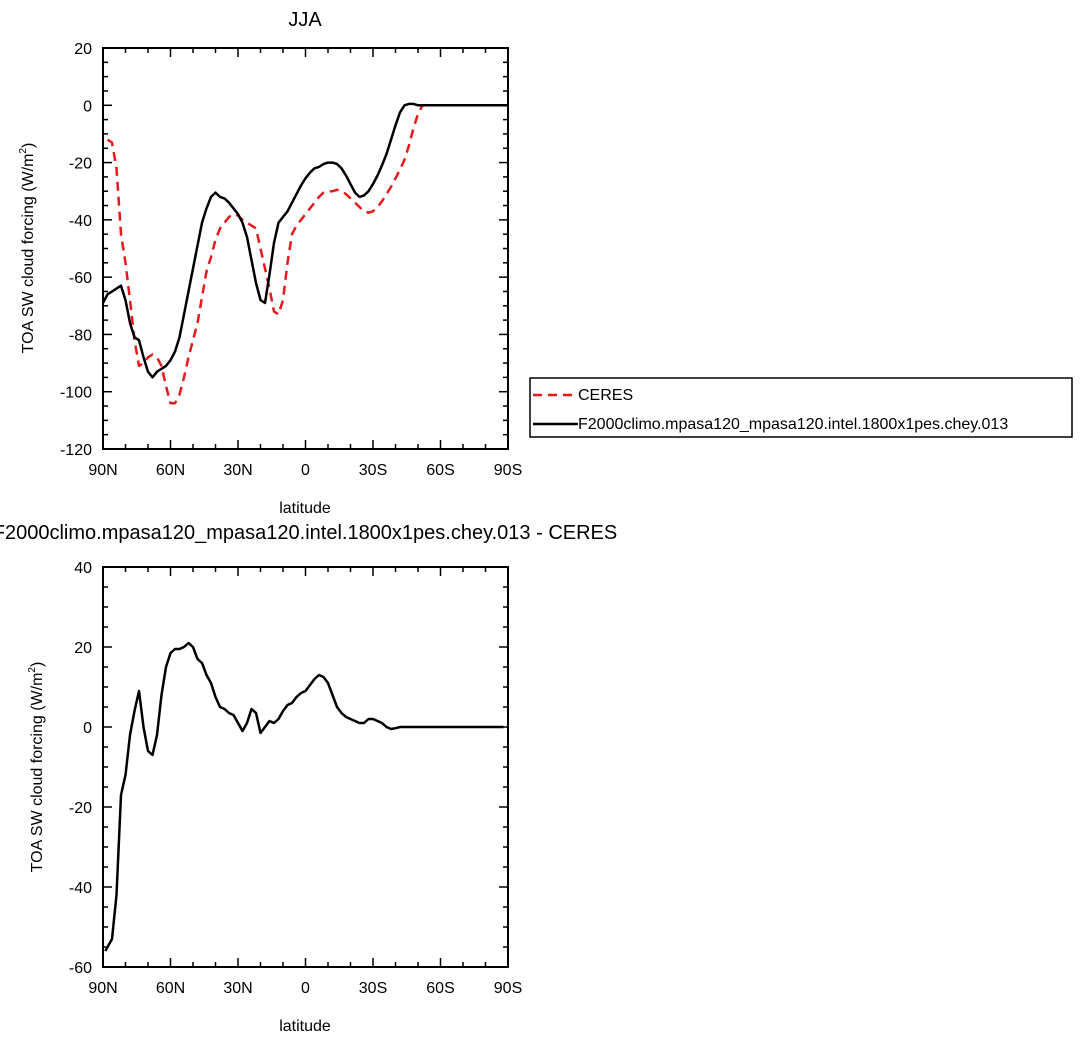  I want to click on legend-label-ceres: CERES, so click(605, 395).